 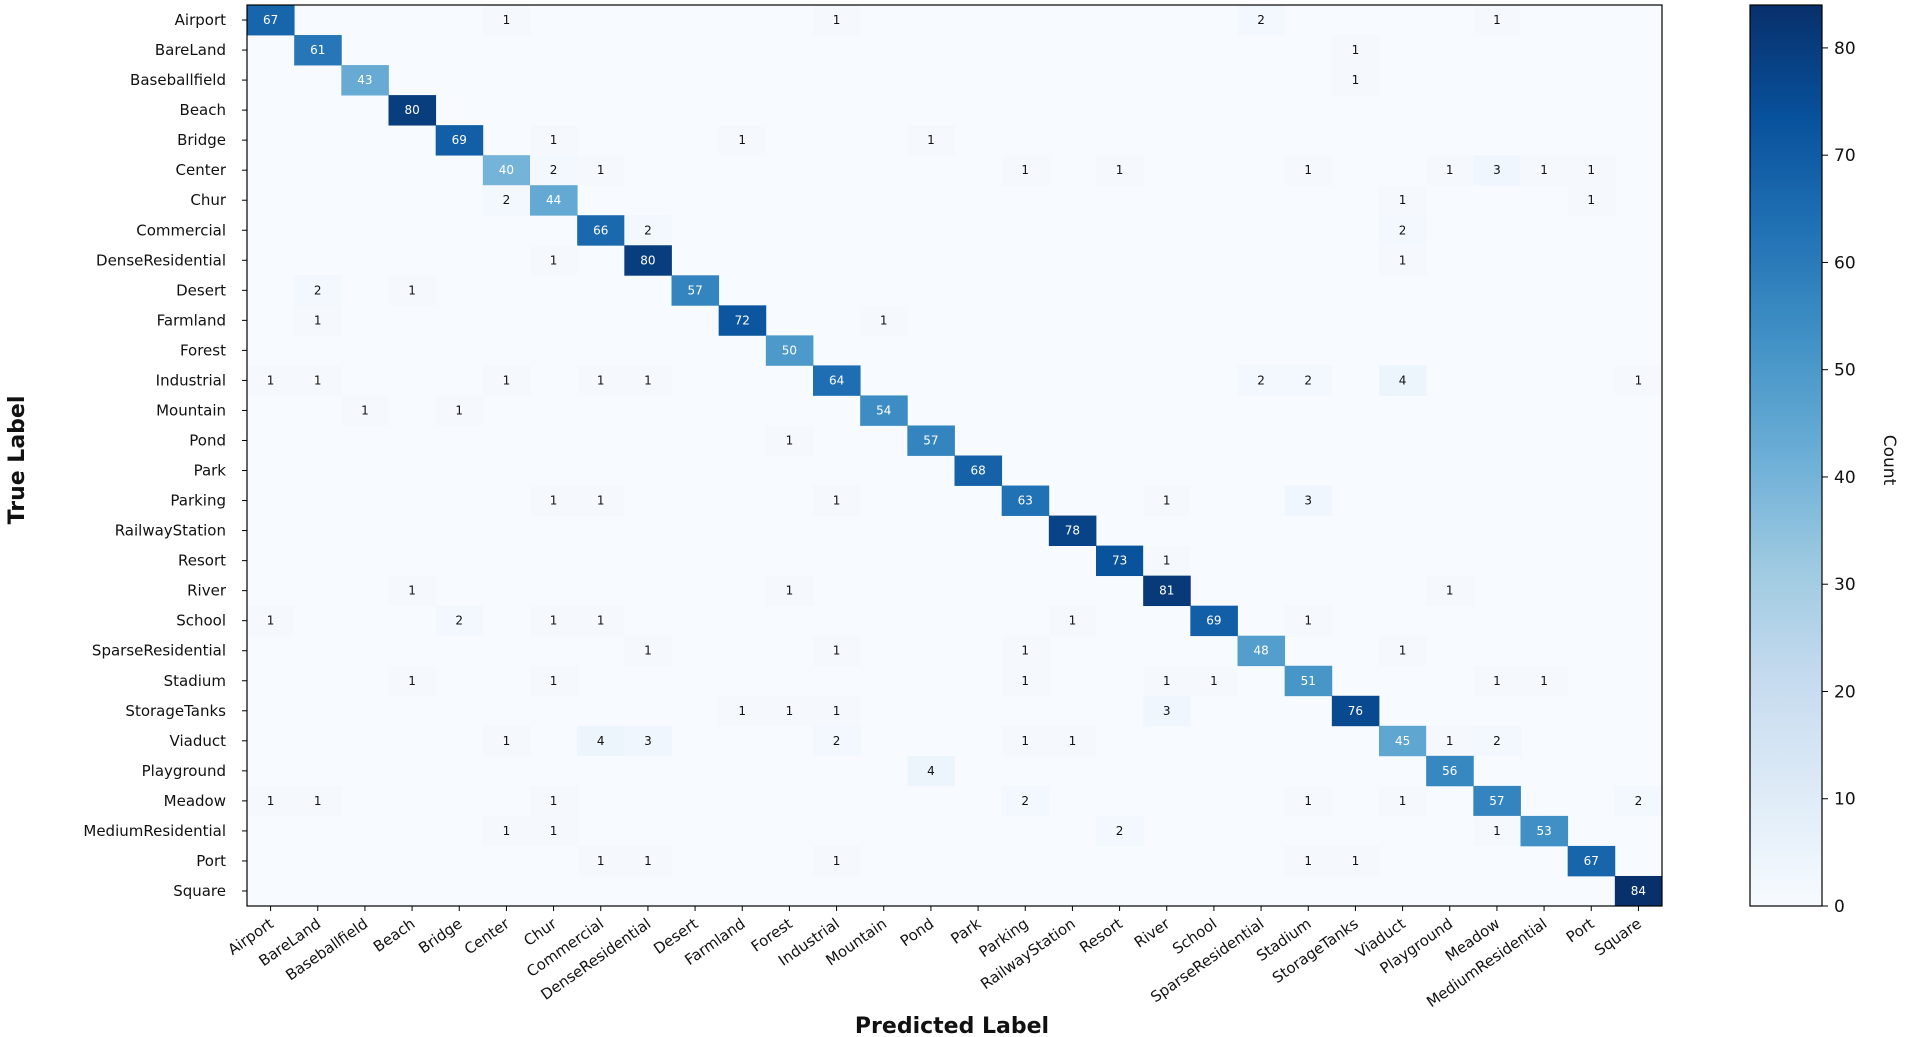 What do you see at coordinates (1449, 771) in the screenshot?
I see `heatmap-cell-value: 56` at bounding box center [1449, 771].